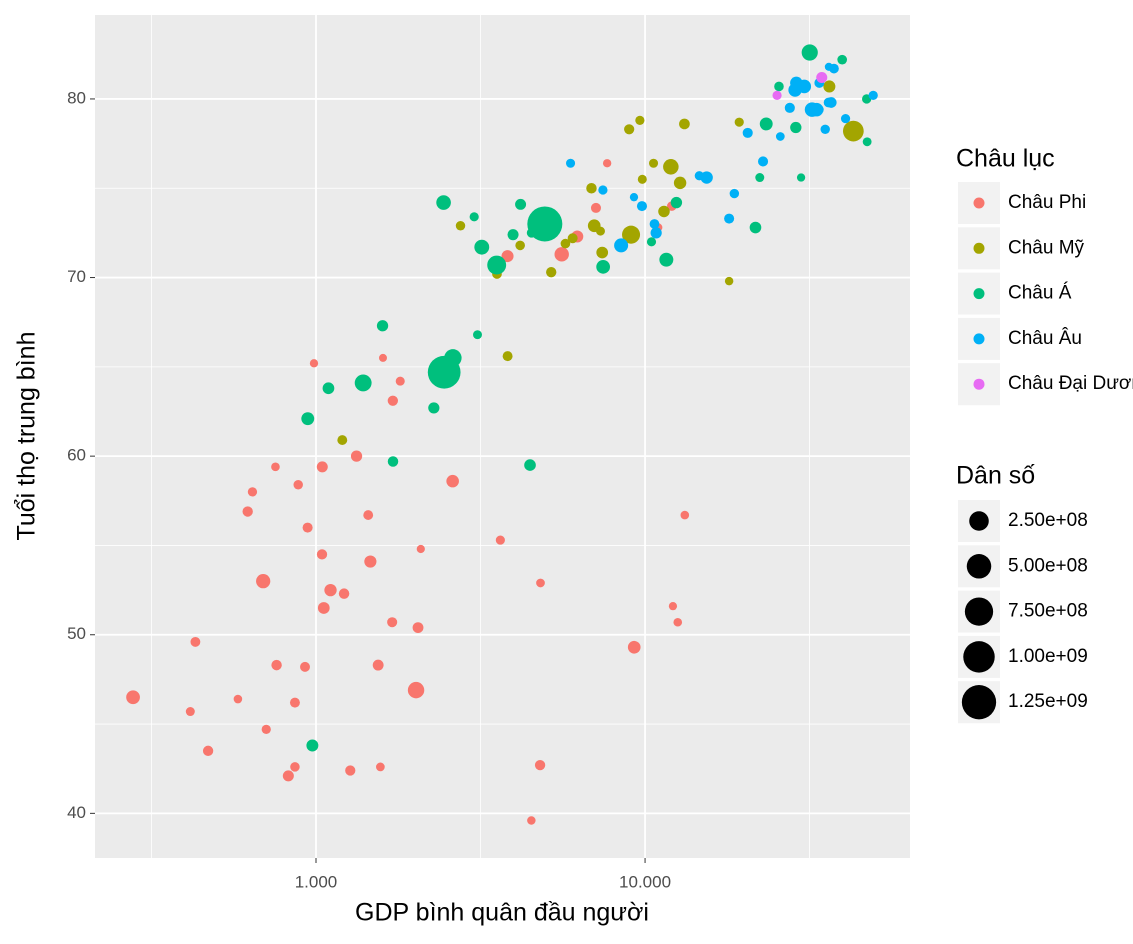 The width and height of the screenshot is (1133, 944). What do you see at coordinates (1046, 247) in the screenshot?
I see `legend-label: Châu Mỹ` at bounding box center [1046, 247].